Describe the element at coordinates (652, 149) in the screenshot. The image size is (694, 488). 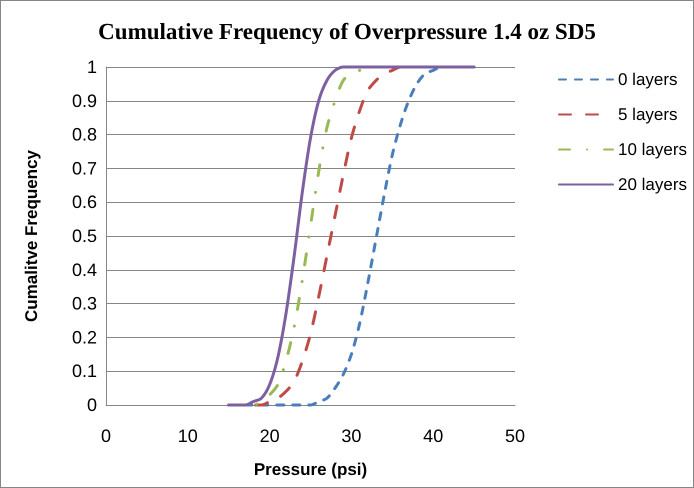
I see `legend-label: 10 layers` at that location.